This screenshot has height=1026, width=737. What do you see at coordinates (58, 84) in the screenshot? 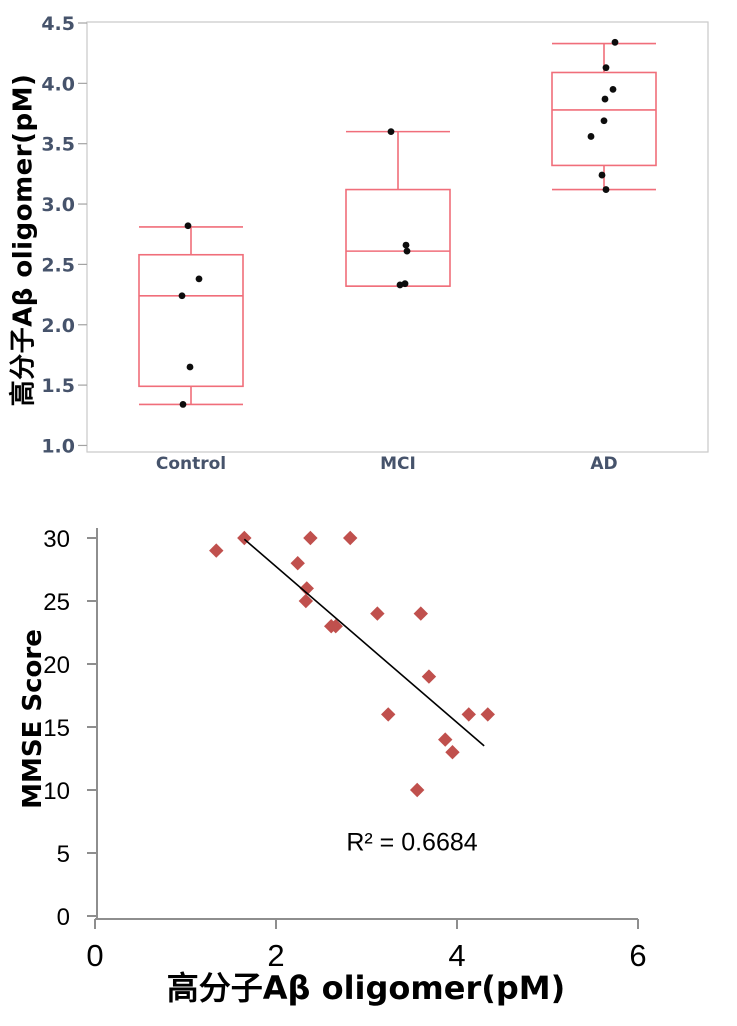
I see `y-tick-label: 4.0` at bounding box center [58, 84].